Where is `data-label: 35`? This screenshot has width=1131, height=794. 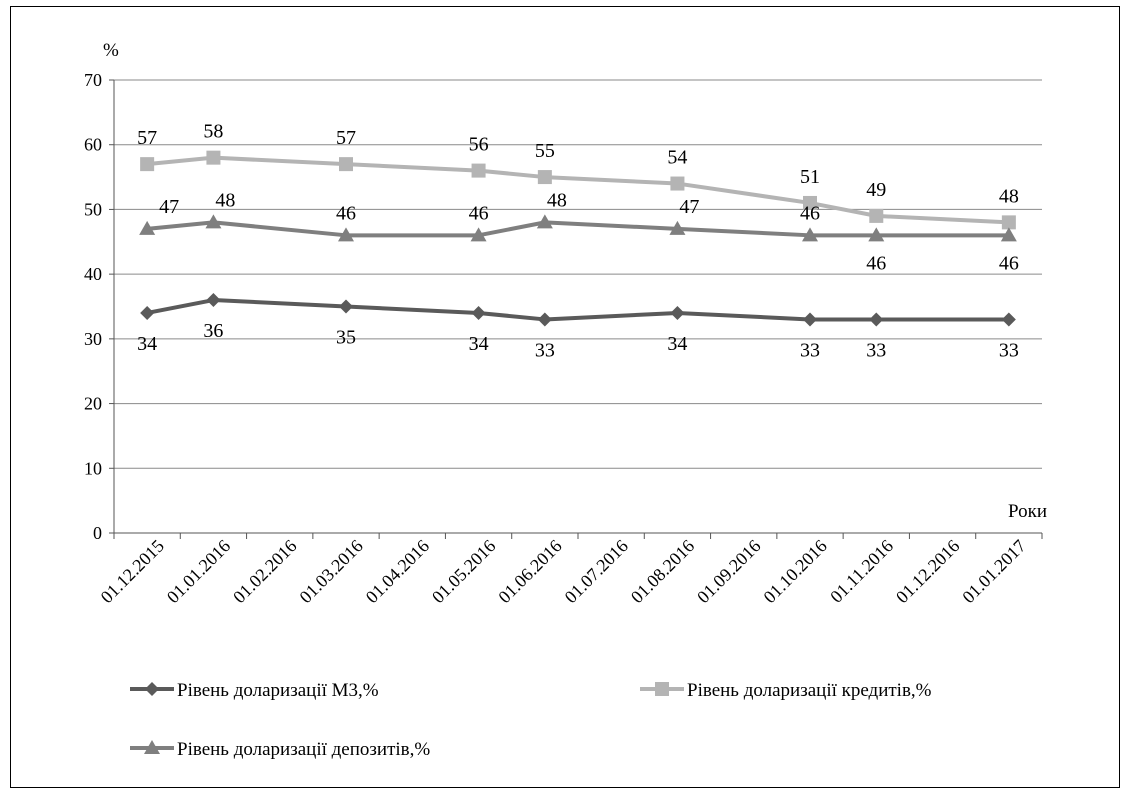 data-label: 35 is located at coordinates (346, 338).